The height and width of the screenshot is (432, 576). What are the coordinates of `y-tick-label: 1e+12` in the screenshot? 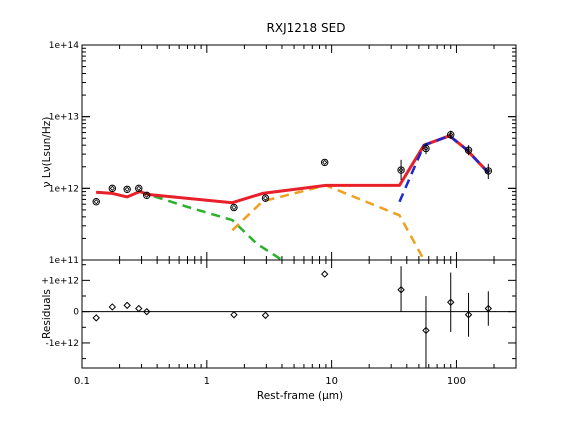 It's located at (64, 189).